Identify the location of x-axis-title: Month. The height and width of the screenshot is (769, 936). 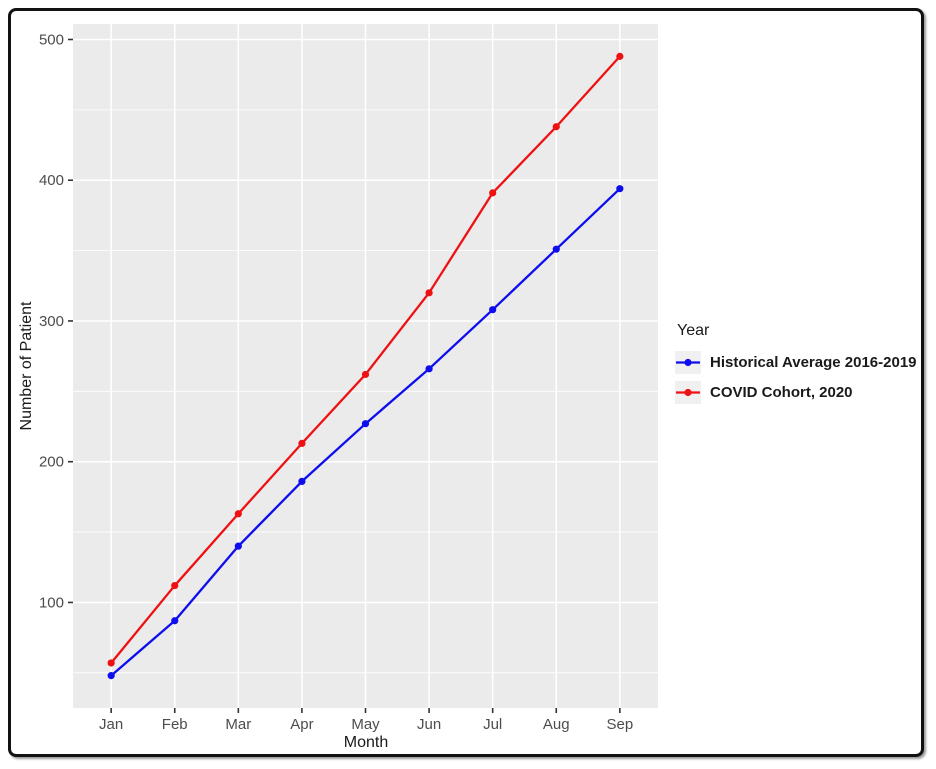
(366, 742).